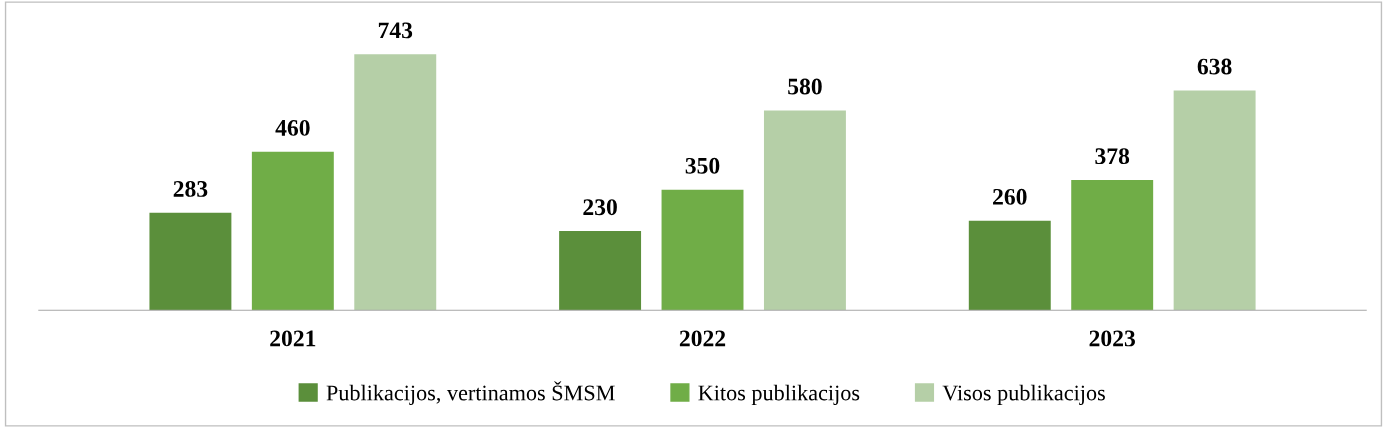  What do you see at coordinates (600, 207) in the screenshot?
I see `data-label: 230` at bounding box center [600, 207].